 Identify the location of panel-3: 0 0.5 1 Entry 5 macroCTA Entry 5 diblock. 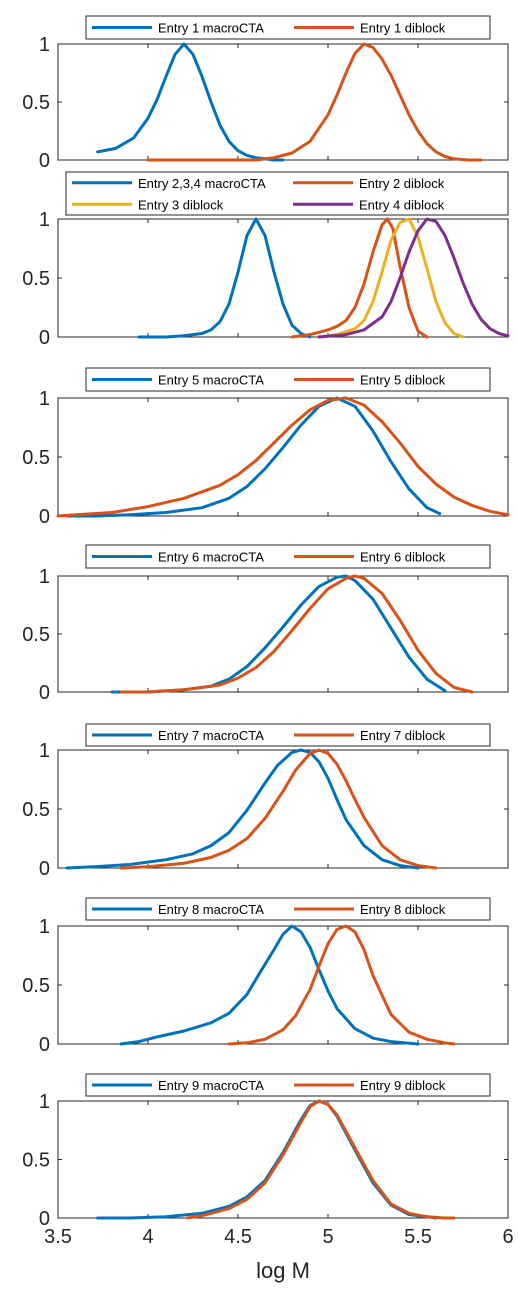
(266, 447).